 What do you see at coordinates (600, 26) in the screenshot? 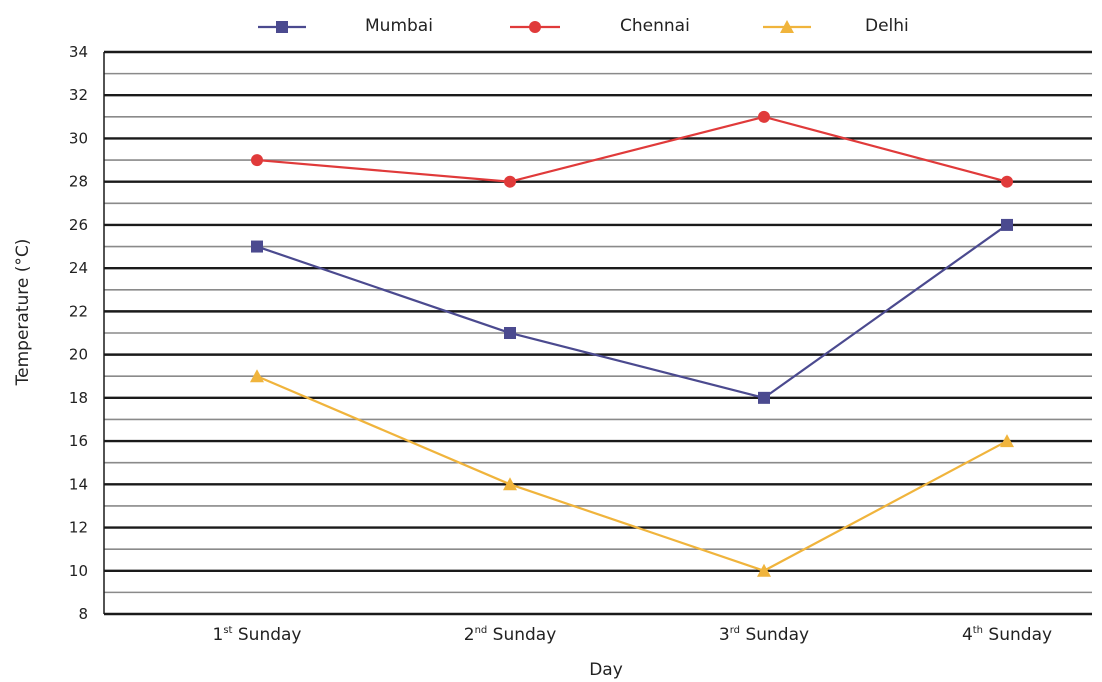
I see `legend-item-chennai: Chennai` at bounding box center [600, 26].